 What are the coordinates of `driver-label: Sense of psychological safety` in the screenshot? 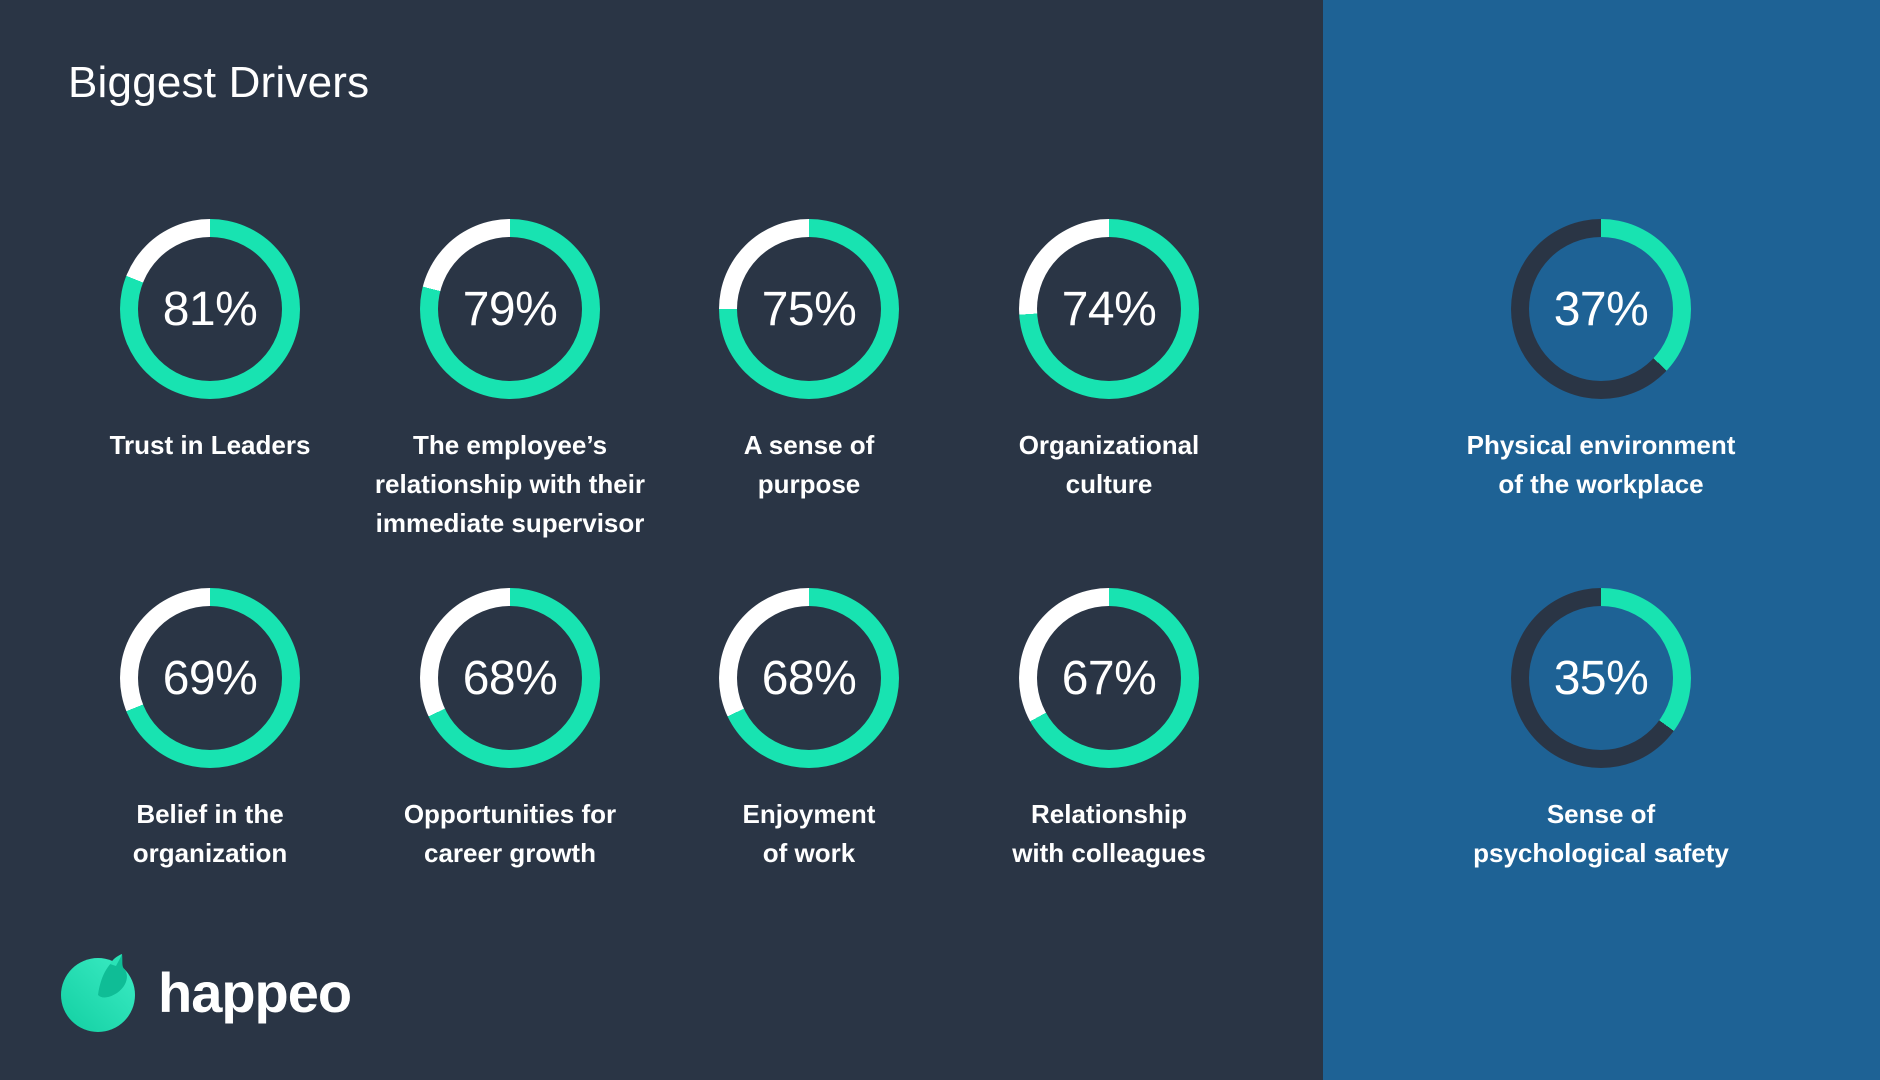 It's located at (1601, 833).